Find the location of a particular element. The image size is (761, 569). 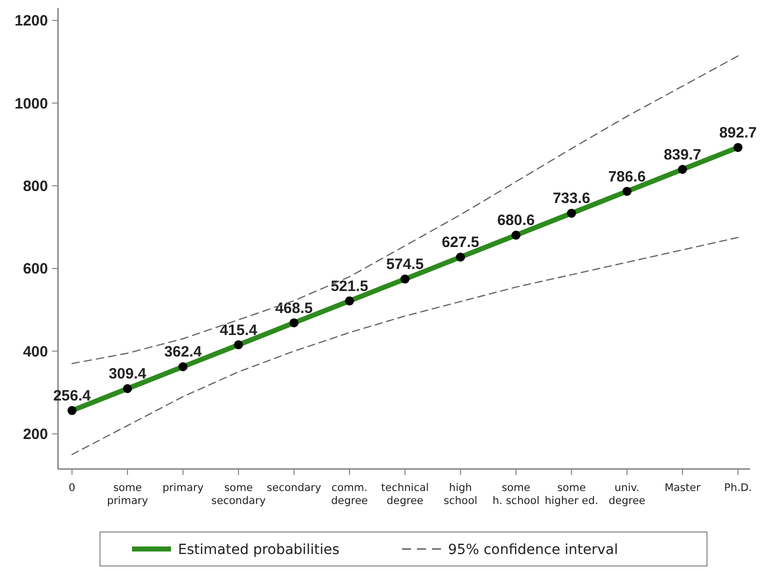

y-tick-label: 800 is located at coordinates (35, 187).